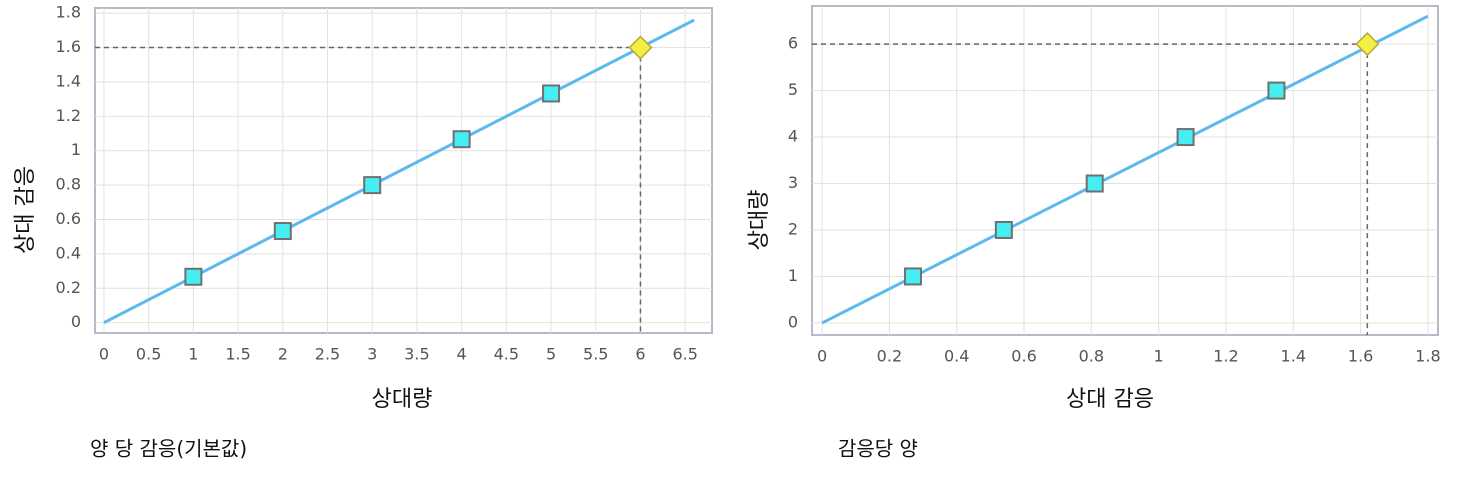 This screenshot has height=480, width=1477. I want to click on x-tick-label: 1.8, so click(1427, 356).